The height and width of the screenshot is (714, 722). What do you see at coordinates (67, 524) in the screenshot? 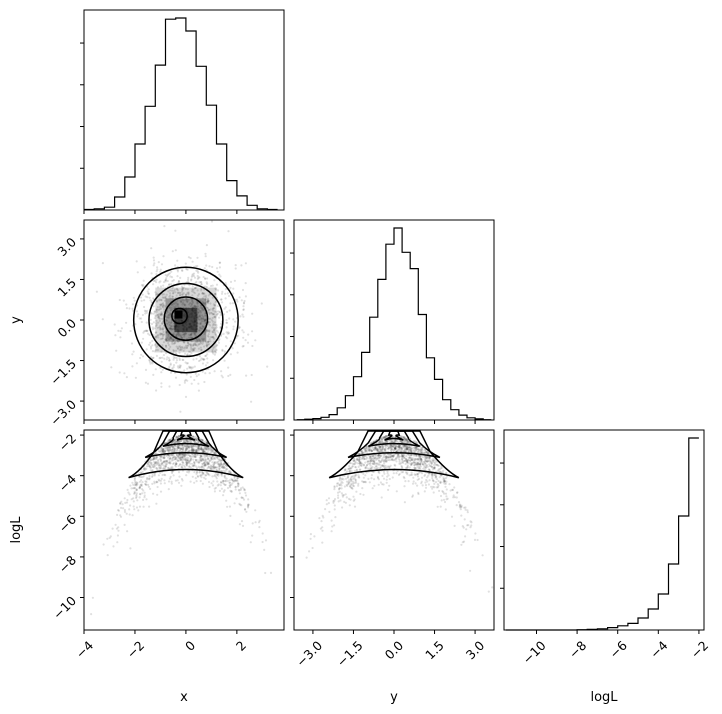
I see `tick-label-logL: −6` at bounding box center [67, 524].